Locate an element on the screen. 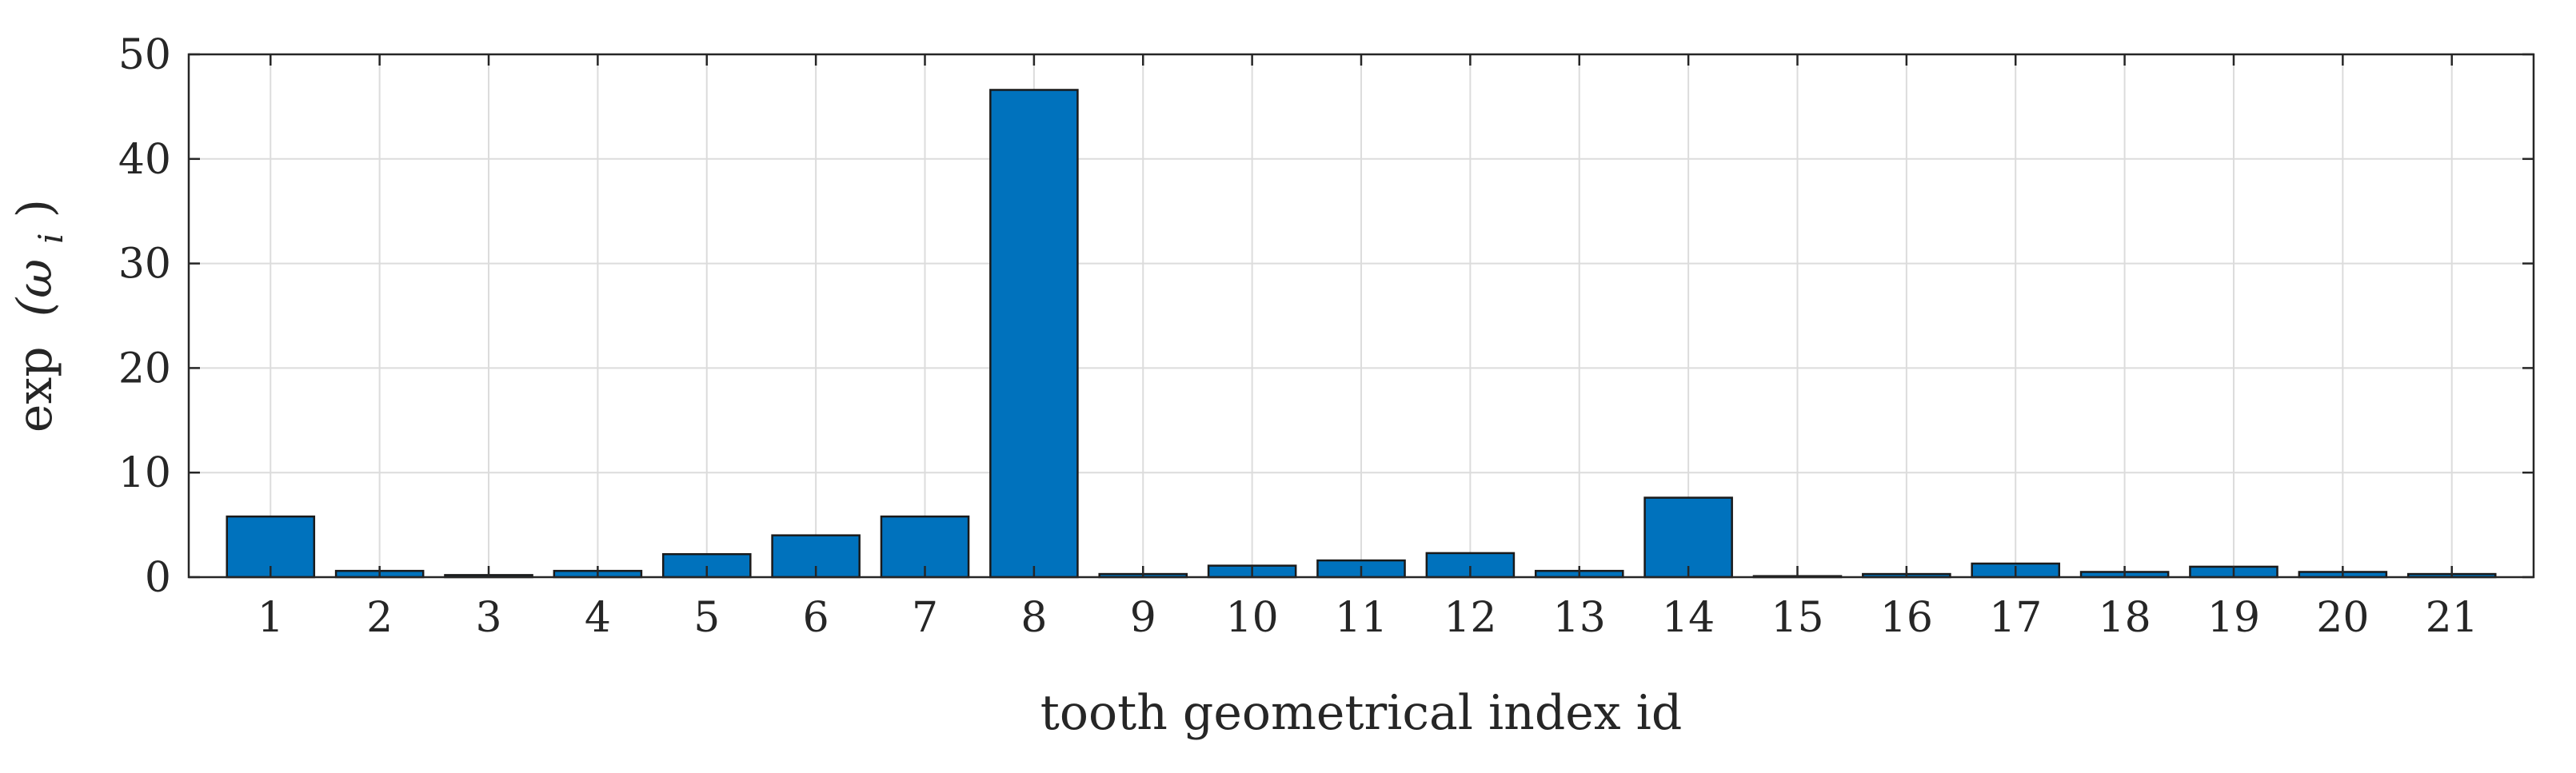 Image resolution: width=2576 pixels, height=773 pixels. x-tick-label: 8 is located at coordinates (1034, 618).